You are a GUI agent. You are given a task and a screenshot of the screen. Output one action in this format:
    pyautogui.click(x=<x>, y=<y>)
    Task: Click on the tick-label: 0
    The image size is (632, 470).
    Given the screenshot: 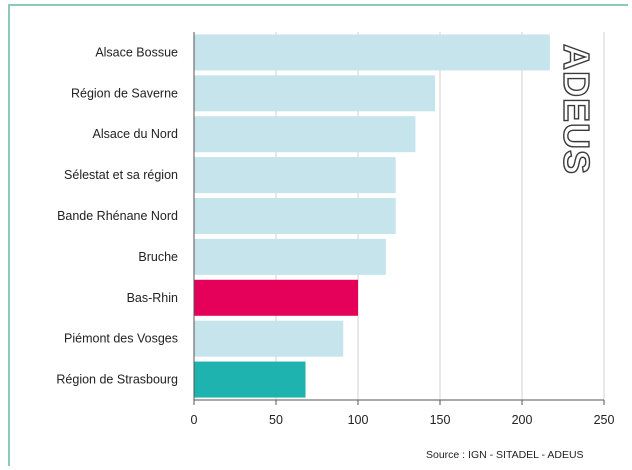 What is the action you would take?
    pyautogui.click(x=194, y=420)
    